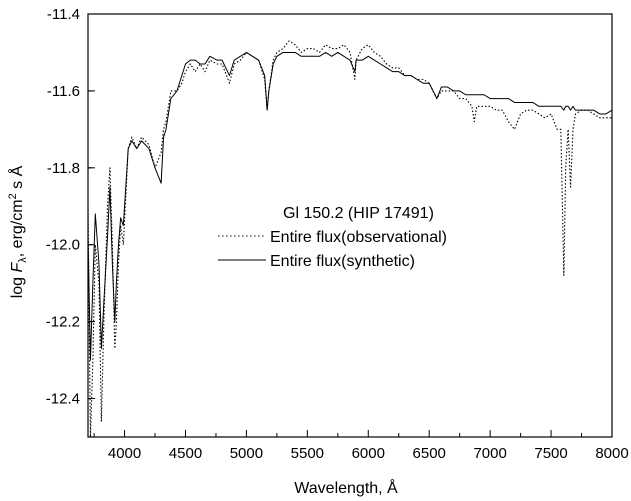 This screenshot has height=501, width=631. I want to click on y-tick-label: -12.2, so click(63, 322).